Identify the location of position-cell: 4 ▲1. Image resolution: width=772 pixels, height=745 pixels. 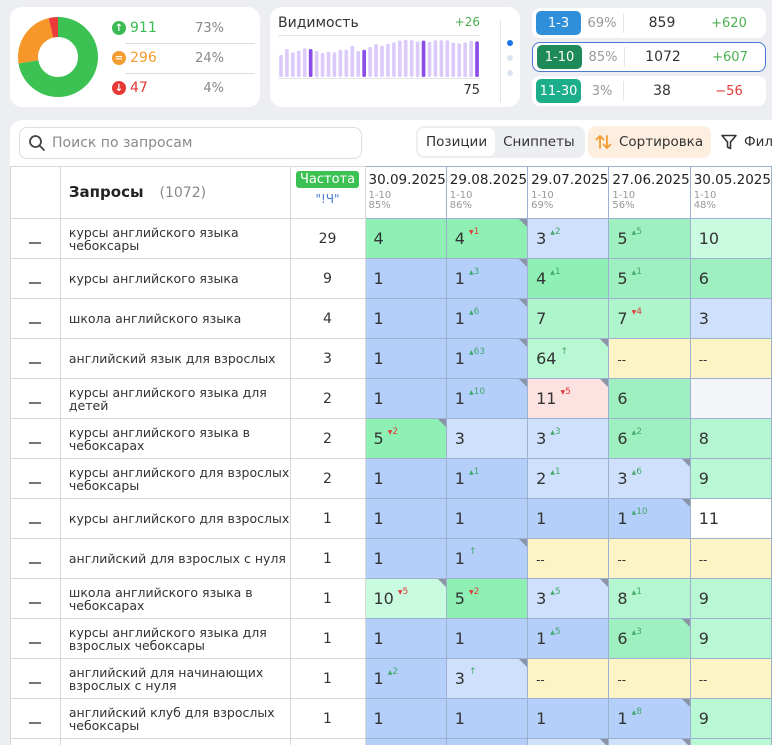
(568, 278).